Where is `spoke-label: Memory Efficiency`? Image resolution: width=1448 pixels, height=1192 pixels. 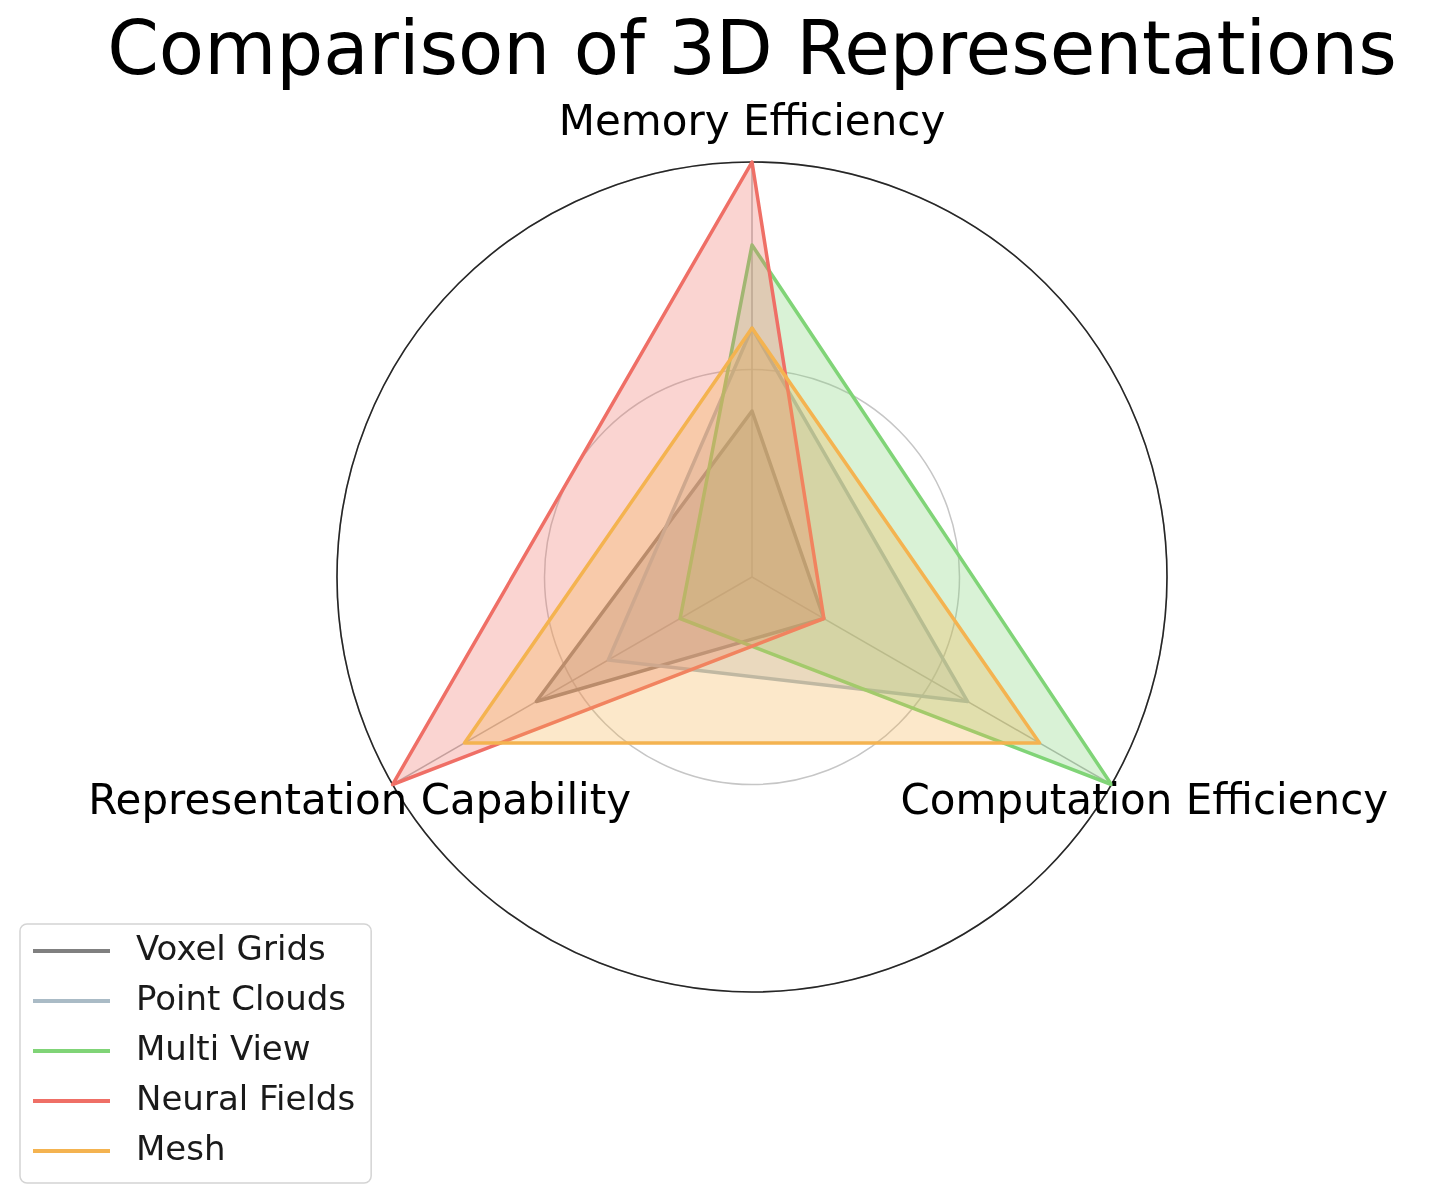
spoke-label: Memory Efficiency is located at coordinates (752, 120).